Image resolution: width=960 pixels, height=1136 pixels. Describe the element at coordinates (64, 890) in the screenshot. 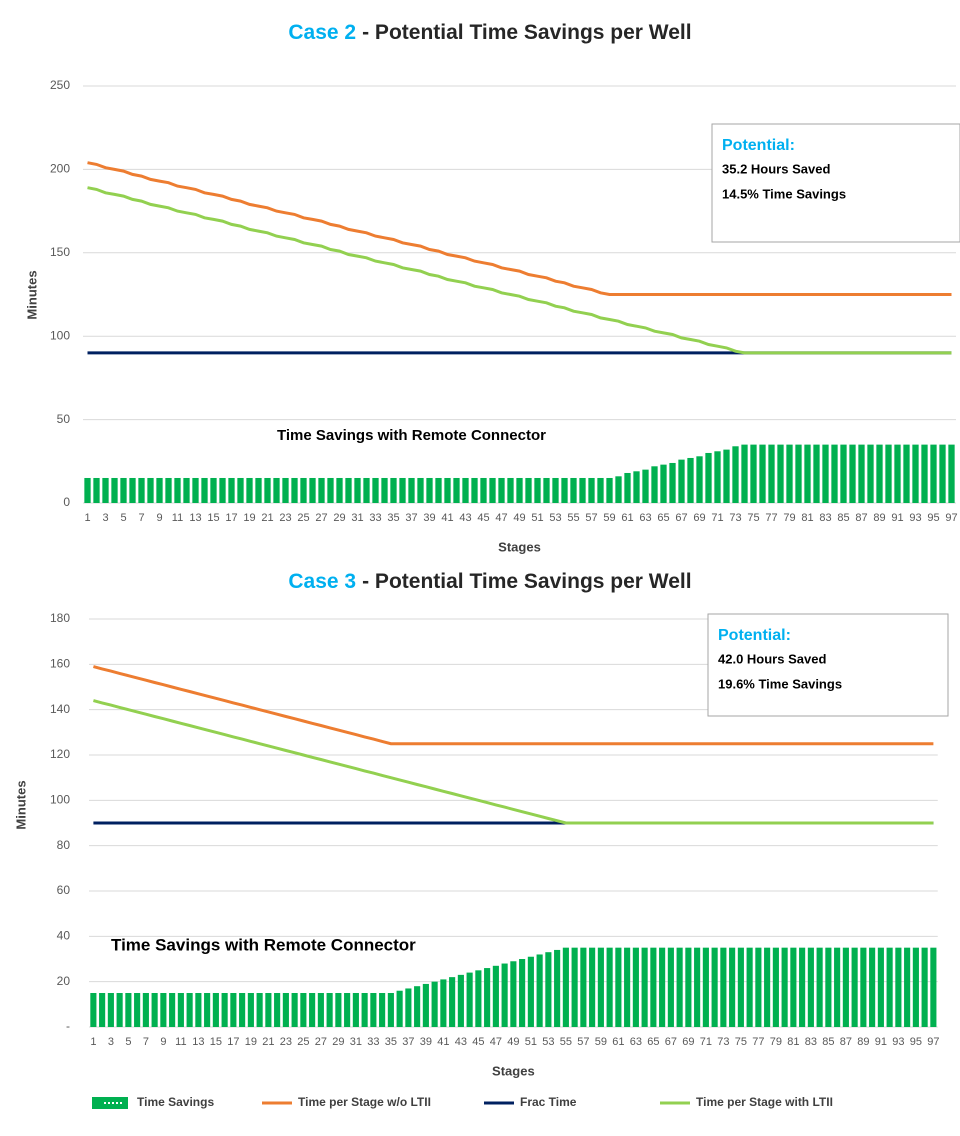

I see `y-tick-label: 60` at that location.